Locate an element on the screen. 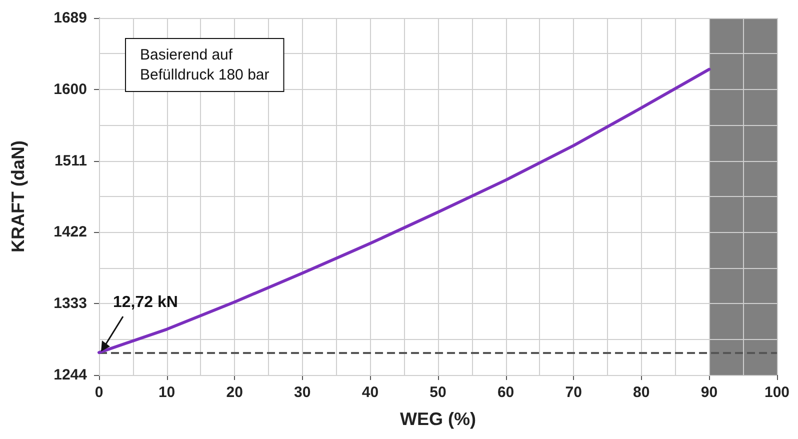  x-axis-title: WEG (%) is located at coordinates (438, 419).